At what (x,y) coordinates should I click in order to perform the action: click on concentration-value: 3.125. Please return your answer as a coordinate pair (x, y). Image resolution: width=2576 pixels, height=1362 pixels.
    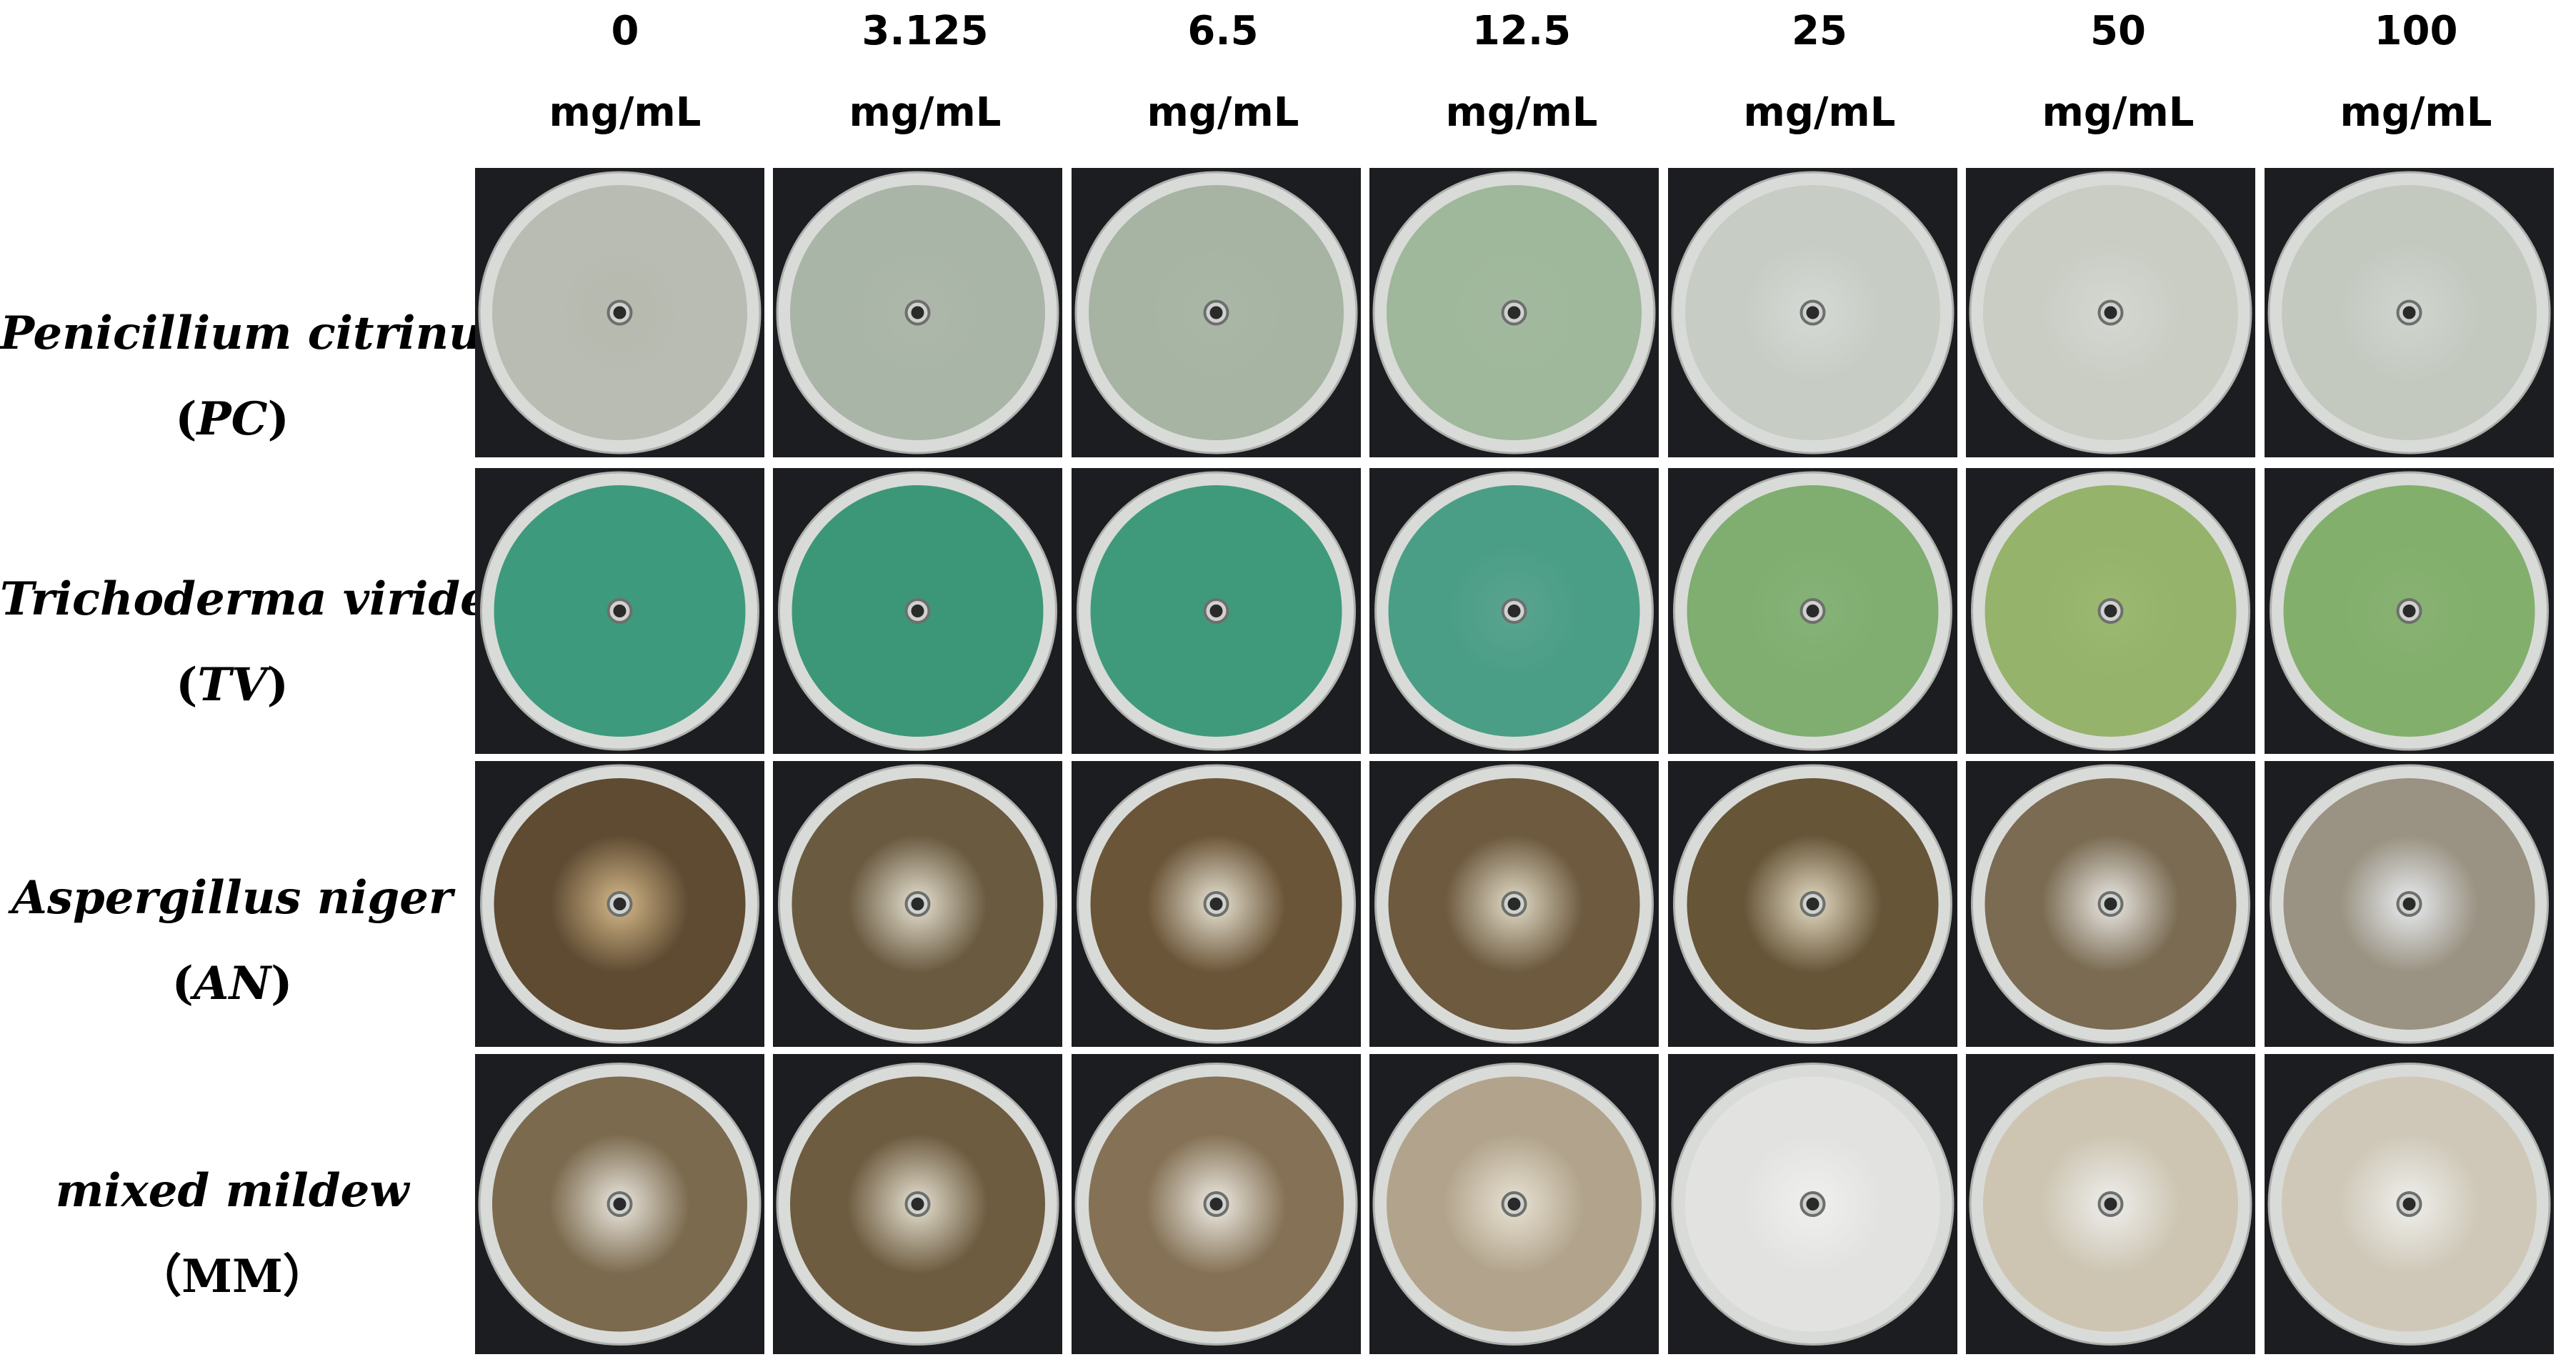
    Looking at the image, I should click on (926, 31).